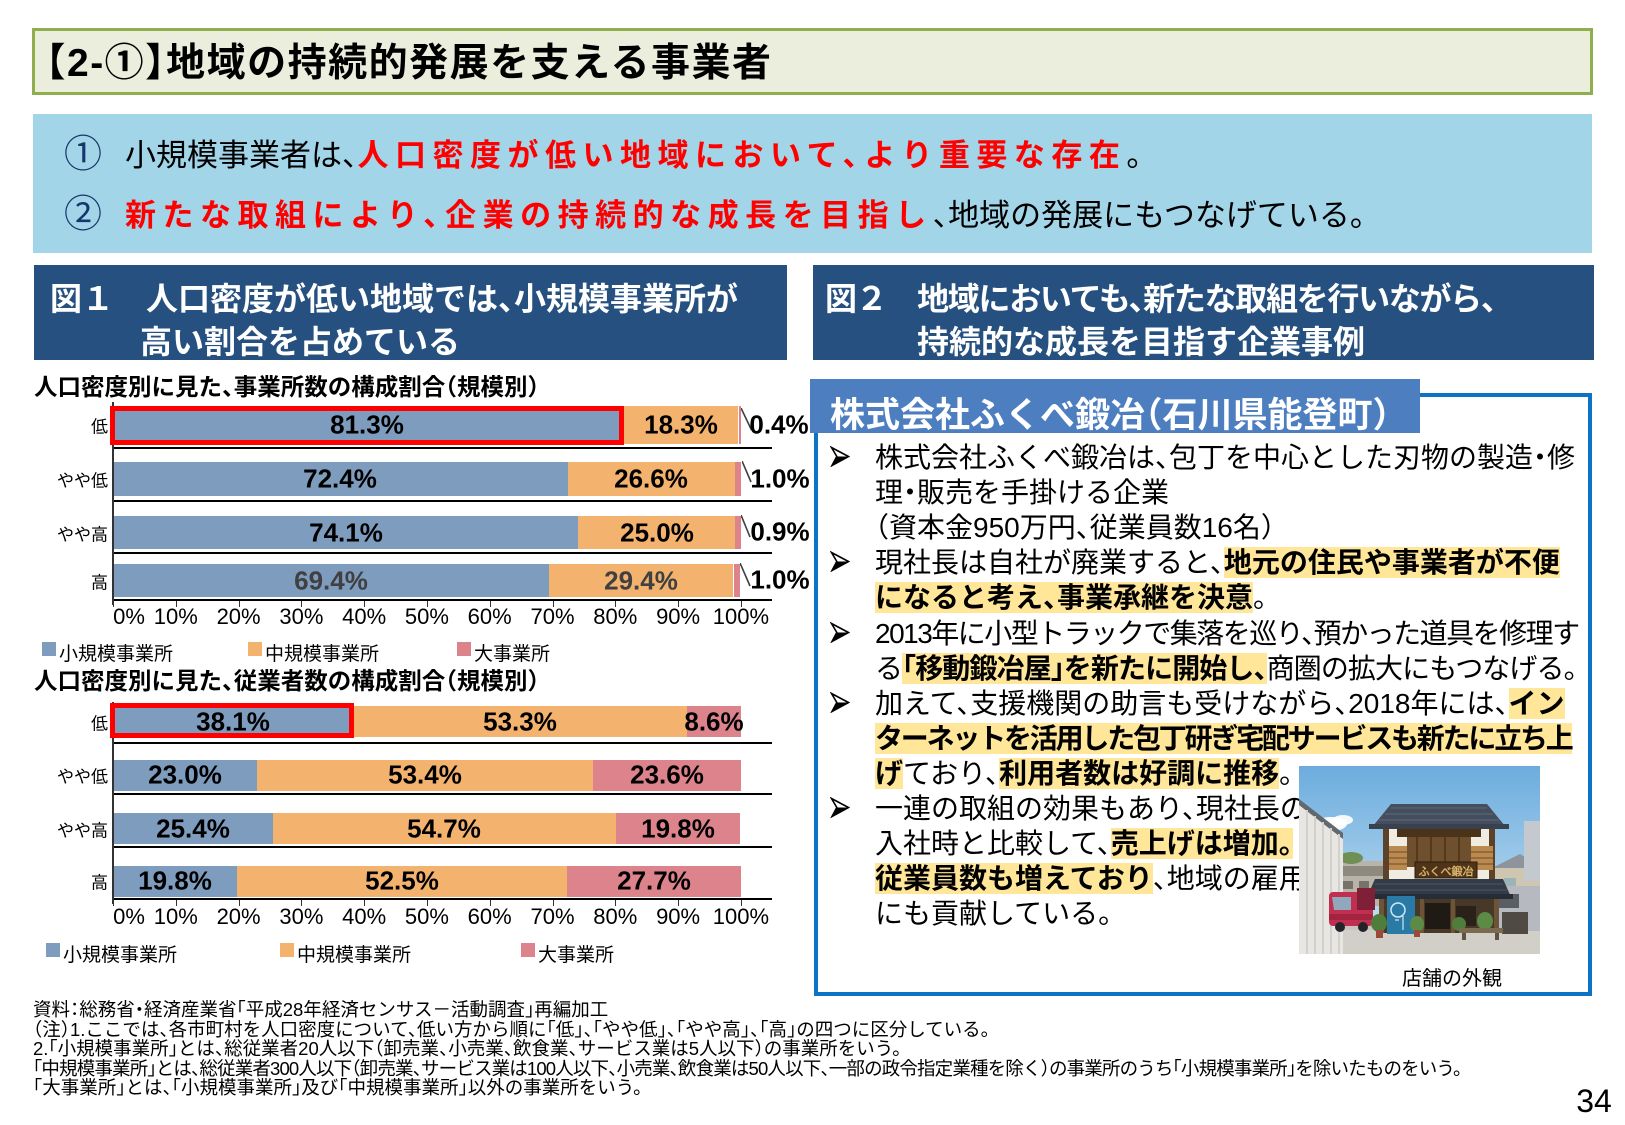  What do you see at coordinates (1446, 871) in the screenshot?
I see `svg-text: ふくべ鍛冶` at bounding box center [1446, 871].